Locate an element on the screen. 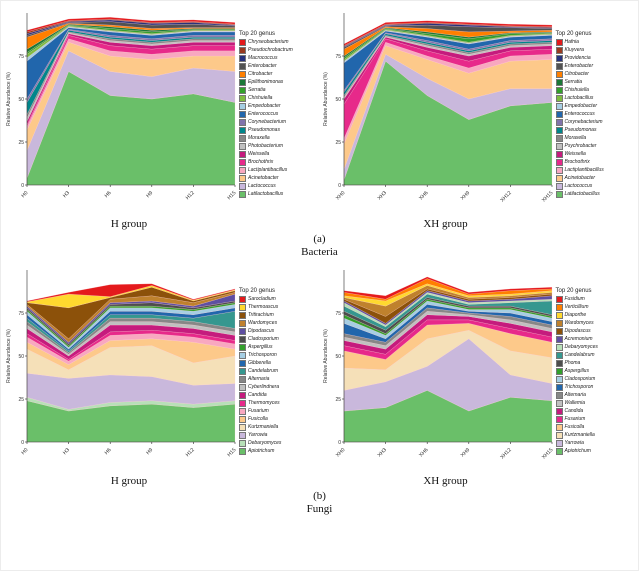 The height and width of the screenshot is (571, 639). legend-item: Acinetobacter is located at coordinates (593, 178).